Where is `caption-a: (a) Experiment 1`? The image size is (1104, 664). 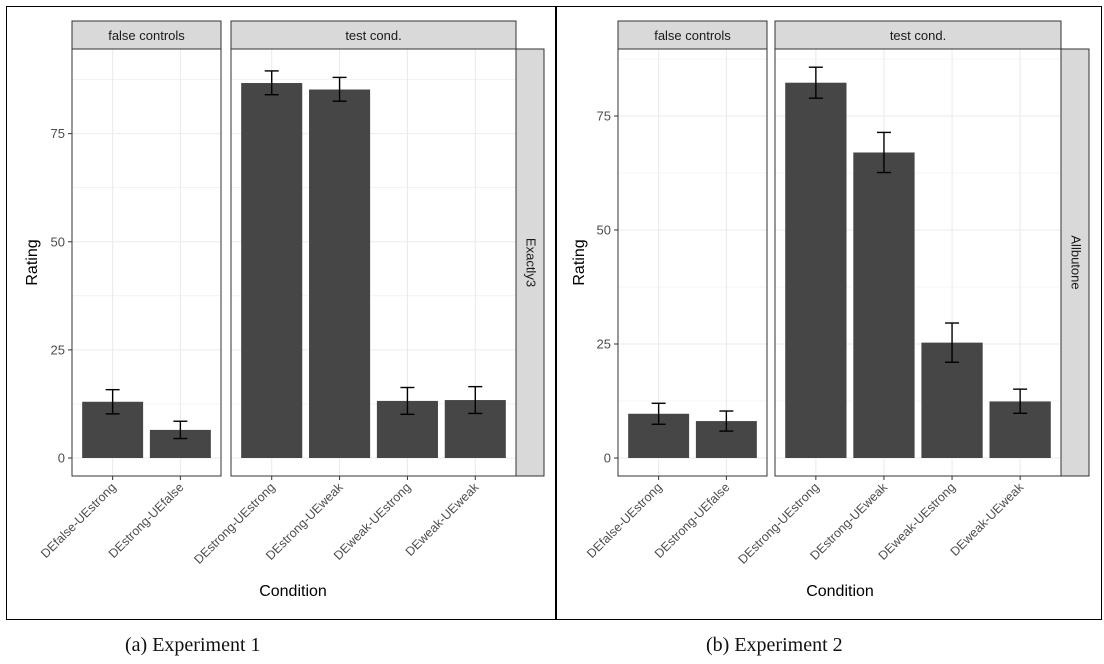 caption-a: (a) Experiment 1 is located at coordinates (193, 645).